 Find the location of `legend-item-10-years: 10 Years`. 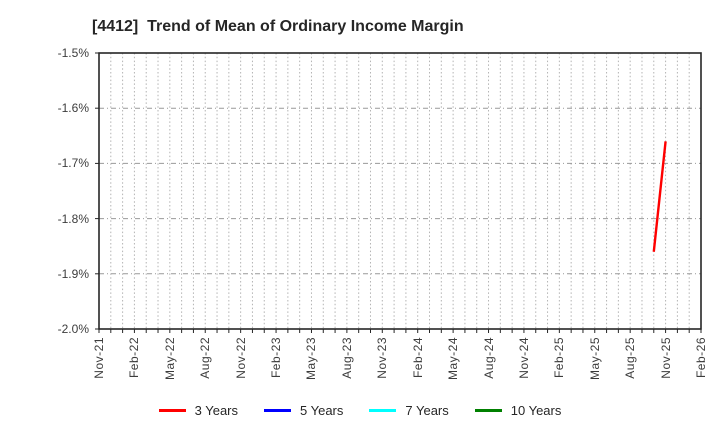

legend-item-10-years: 10 Years is located at coordinates (518, 410).